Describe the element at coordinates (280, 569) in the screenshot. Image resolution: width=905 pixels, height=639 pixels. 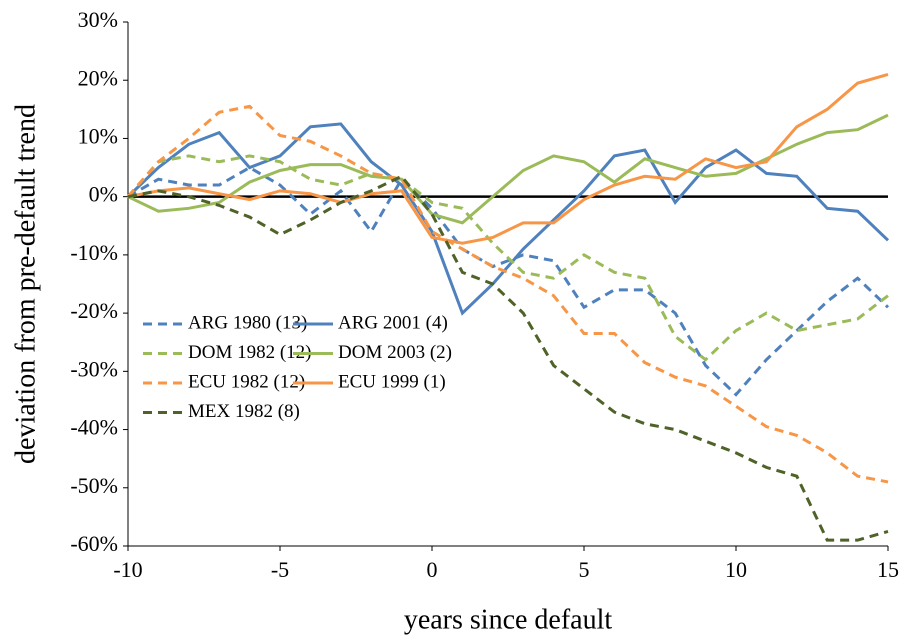
I see `x-tick-label: -5` at that location.